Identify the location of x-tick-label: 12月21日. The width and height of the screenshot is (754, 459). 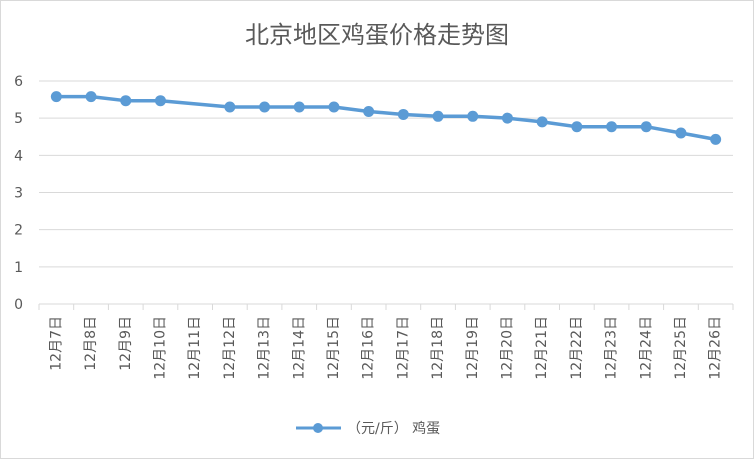
(542, 348).